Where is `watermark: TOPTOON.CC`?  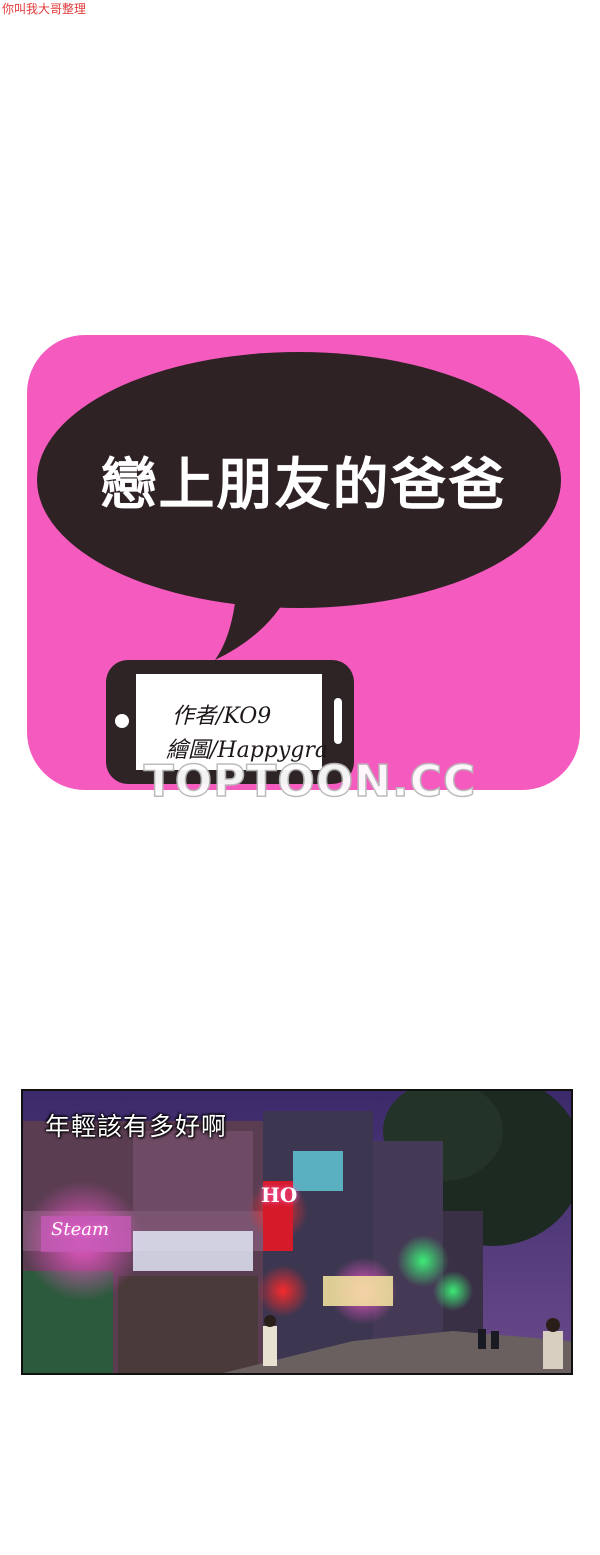 watermark: TOPTOON.CC is located at coordinates (310, 781).